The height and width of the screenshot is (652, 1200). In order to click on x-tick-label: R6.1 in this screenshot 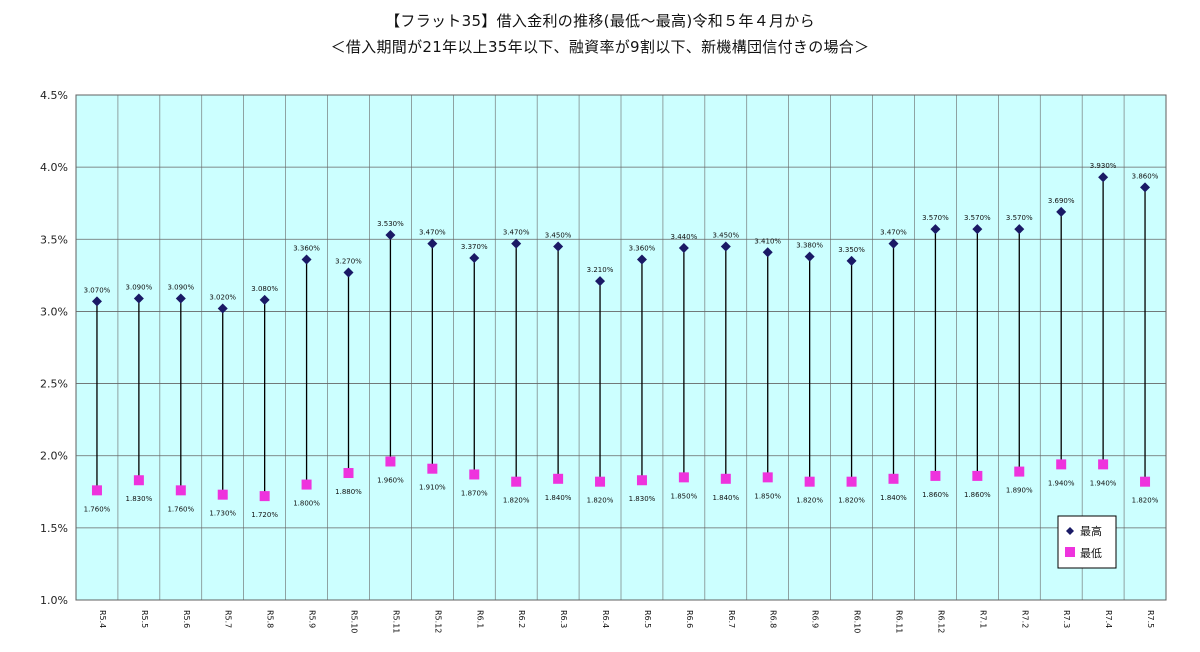, I will do `click(479, 619)`.